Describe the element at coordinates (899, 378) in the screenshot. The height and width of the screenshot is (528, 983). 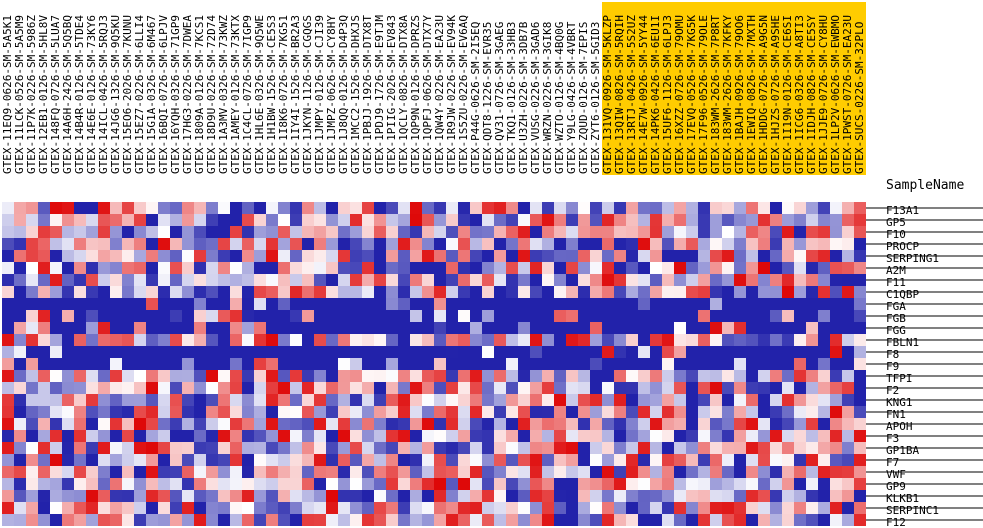
I see `gene-label: TFPI` at that location.